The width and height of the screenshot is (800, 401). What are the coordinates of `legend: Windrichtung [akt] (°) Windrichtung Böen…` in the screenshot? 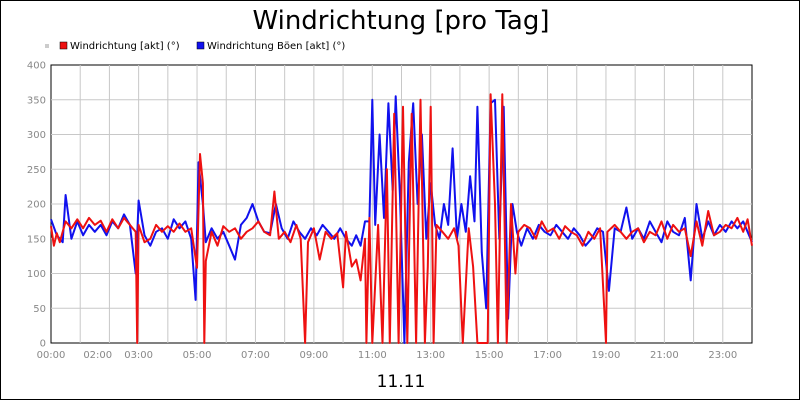 It's located at (195, 46).